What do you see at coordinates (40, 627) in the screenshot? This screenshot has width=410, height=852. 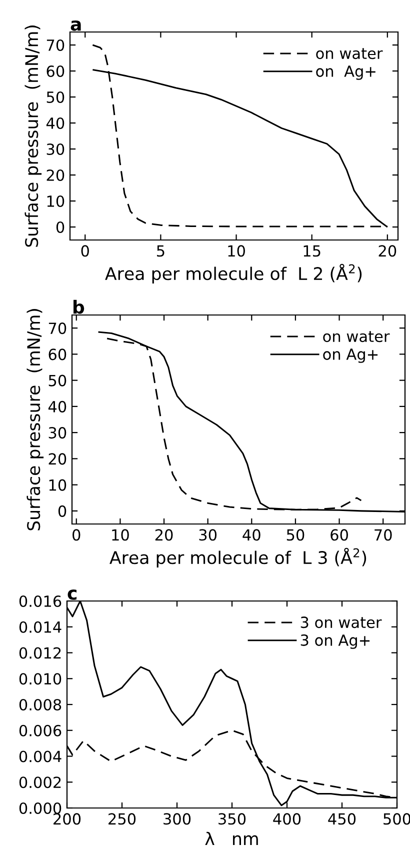 I see `y-tick-label: 0.014` at bounding box center [40, 627].